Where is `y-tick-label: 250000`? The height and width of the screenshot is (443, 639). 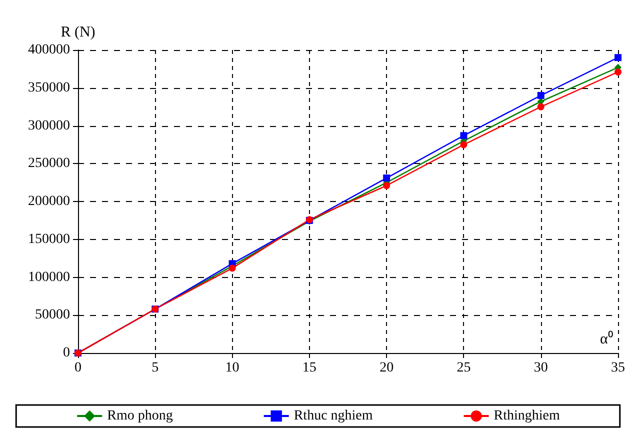
y-tick-label: 250000 is located at coordinates (49, 164).